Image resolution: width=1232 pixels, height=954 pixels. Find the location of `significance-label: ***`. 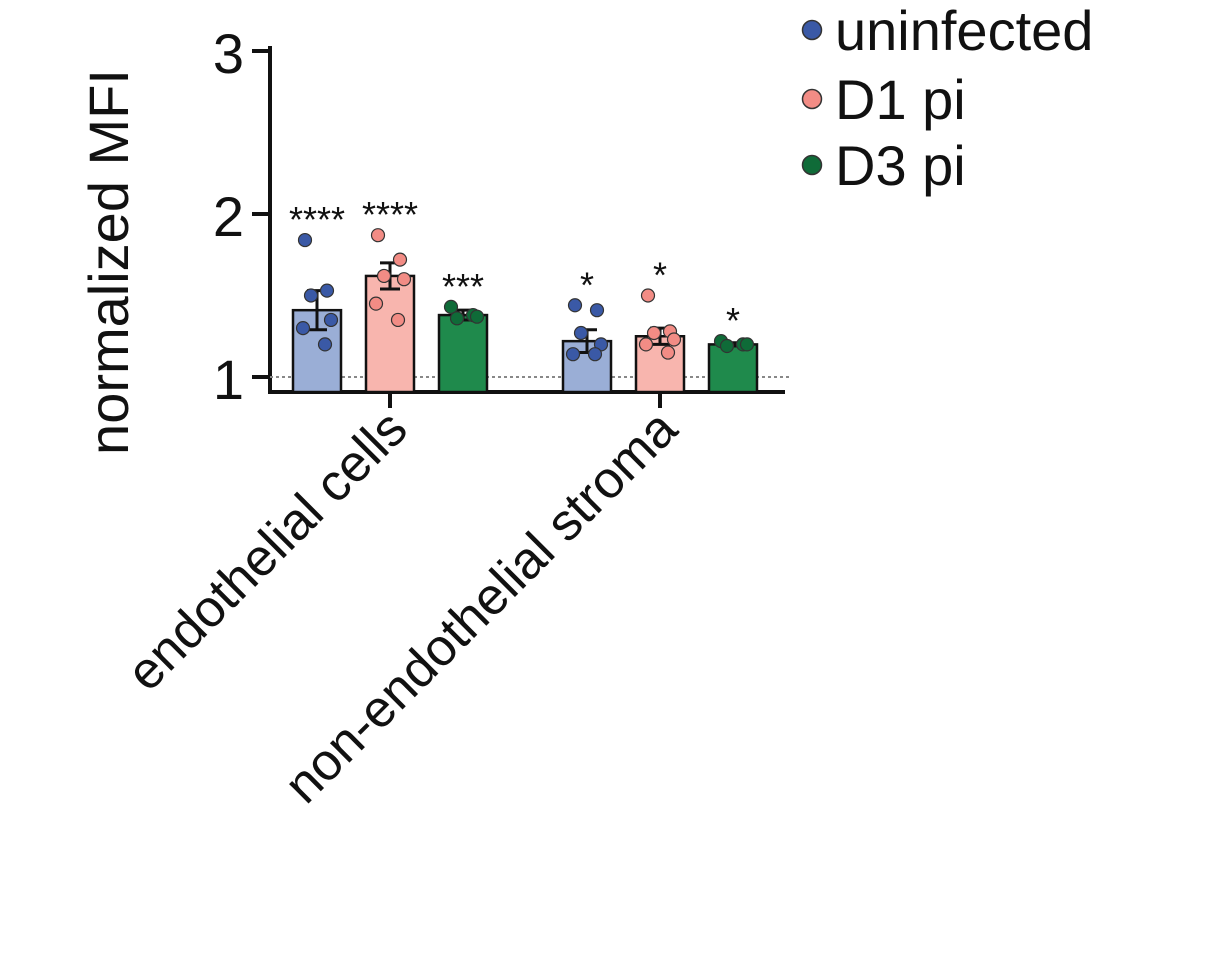

significance-label: *** is located at coordinates (463, 286).